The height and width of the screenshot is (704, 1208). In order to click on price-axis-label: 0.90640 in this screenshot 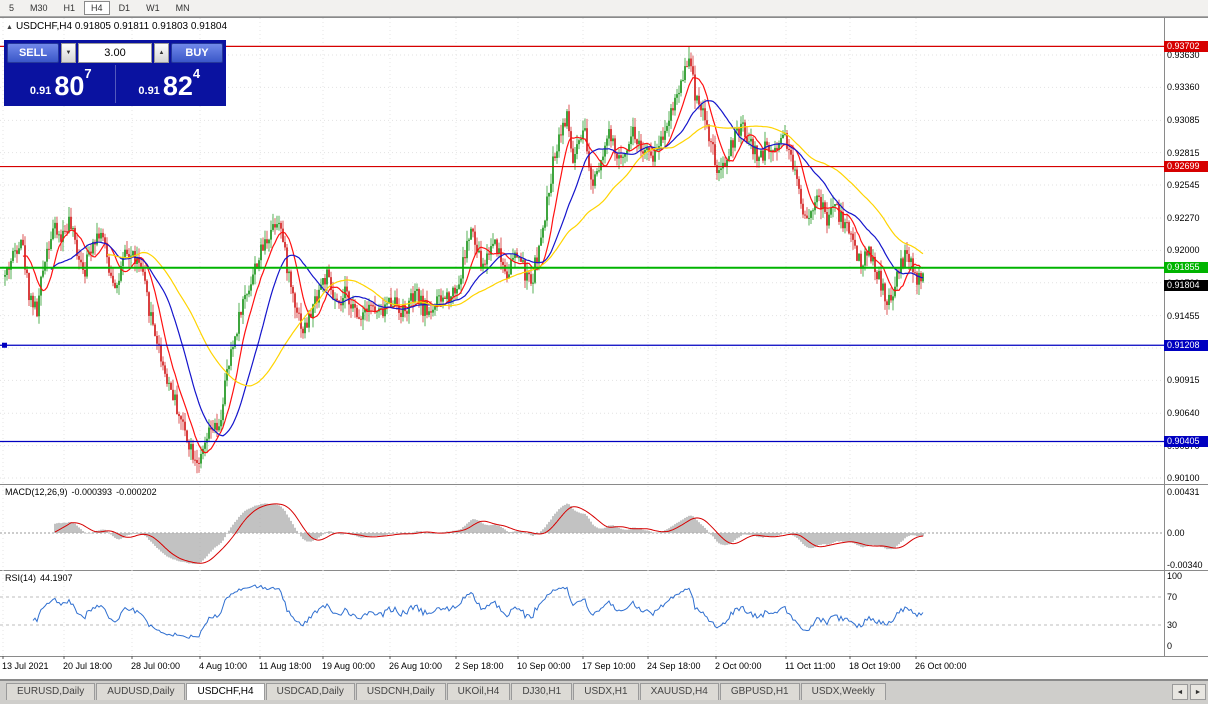, I will do `click(1183, 413)`.